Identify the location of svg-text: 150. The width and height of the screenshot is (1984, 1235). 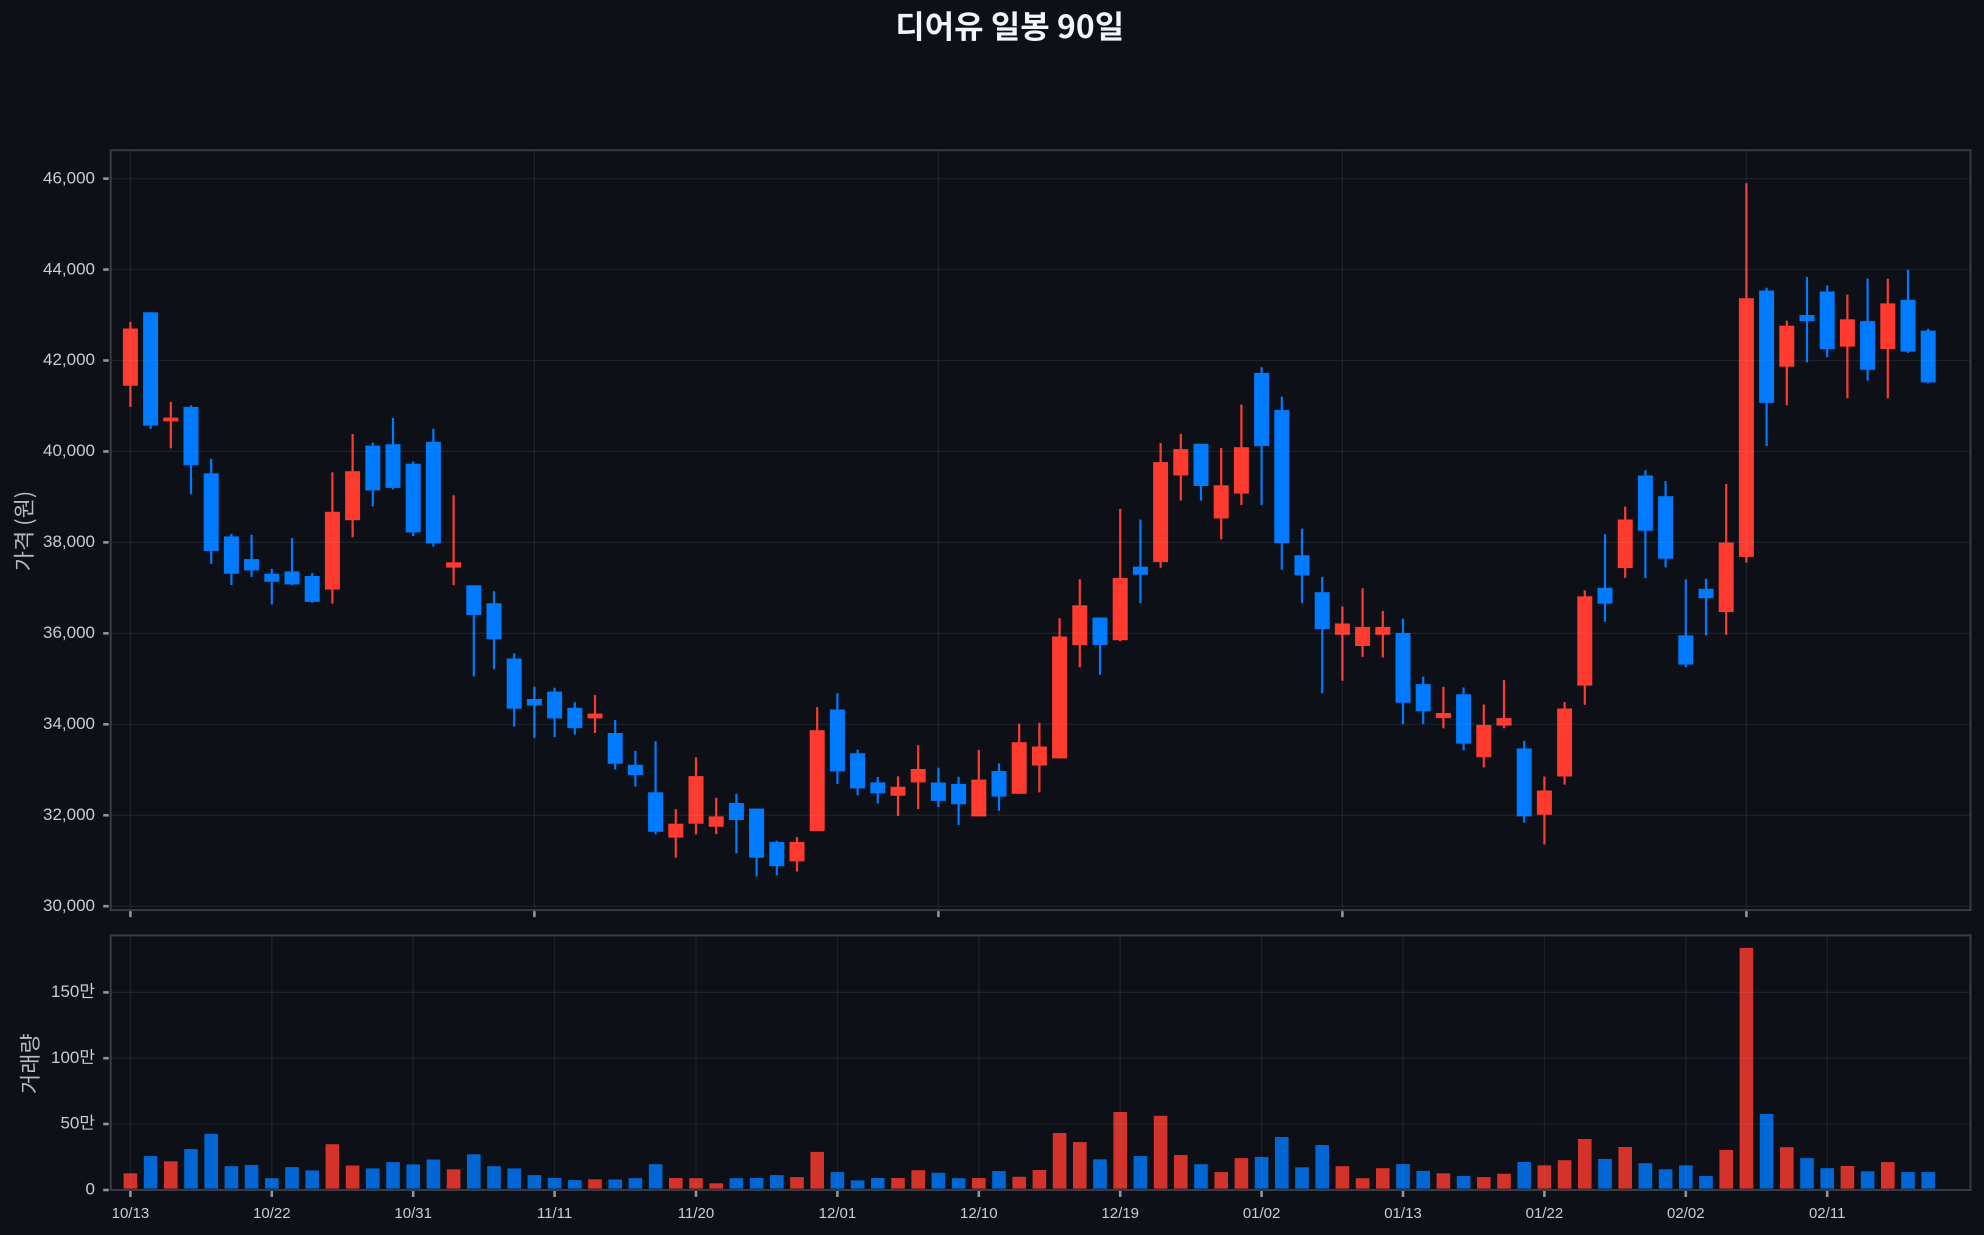
(65, 991).